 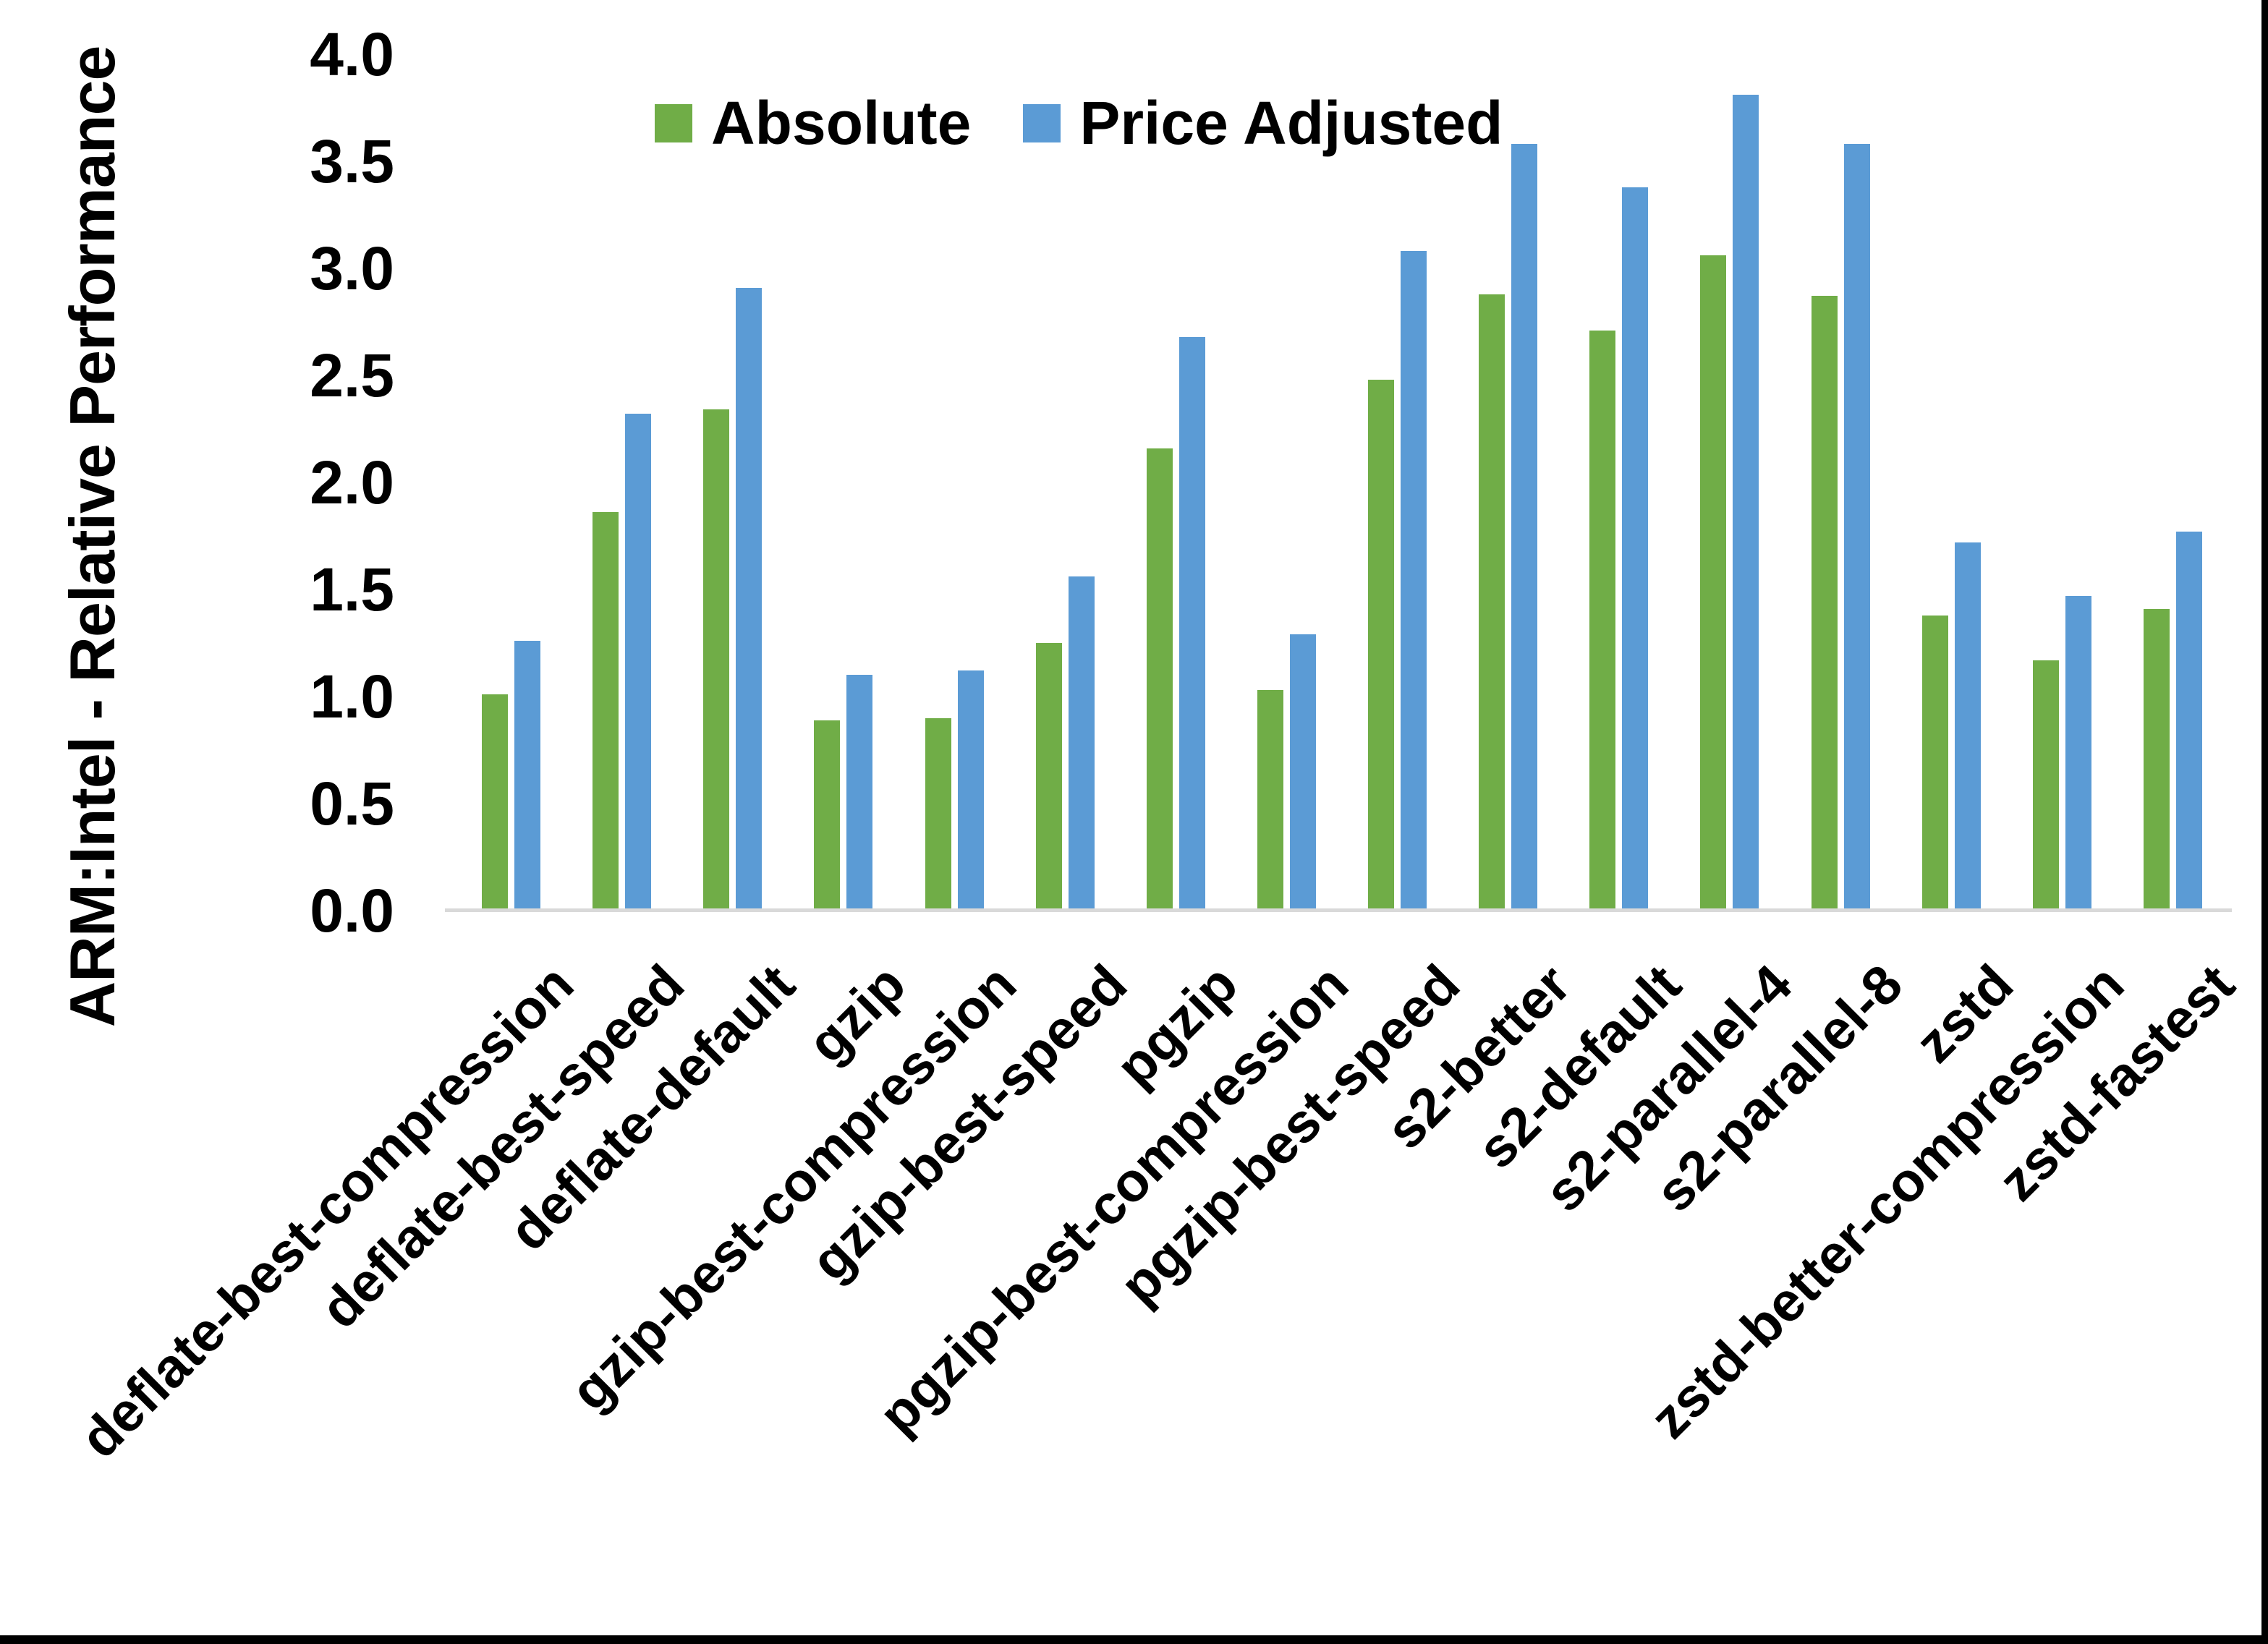 I want to click on bar-group-s2-default, so click(x=1618, y=482).